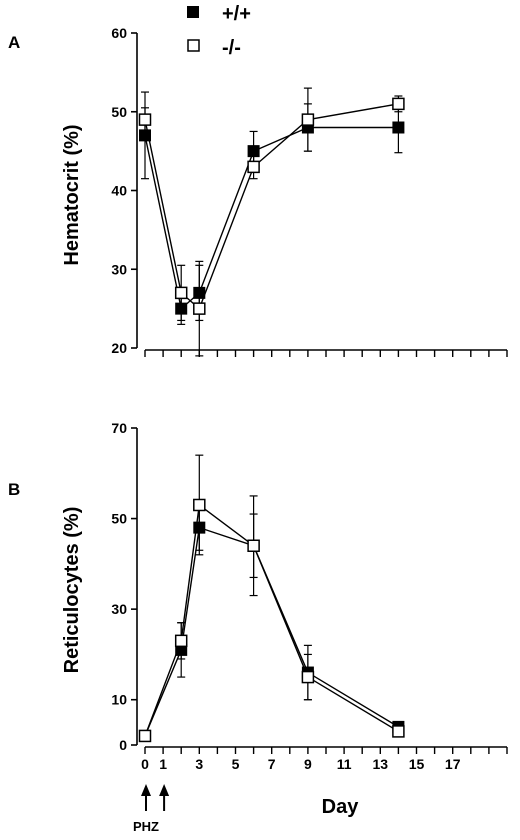 Image resolution: width=520 pixels, height=840 pixels. What do you see at coordinates (14, 42) in the screenshot?
I see `panel-label-a: A` at bounding box center [14, 42].